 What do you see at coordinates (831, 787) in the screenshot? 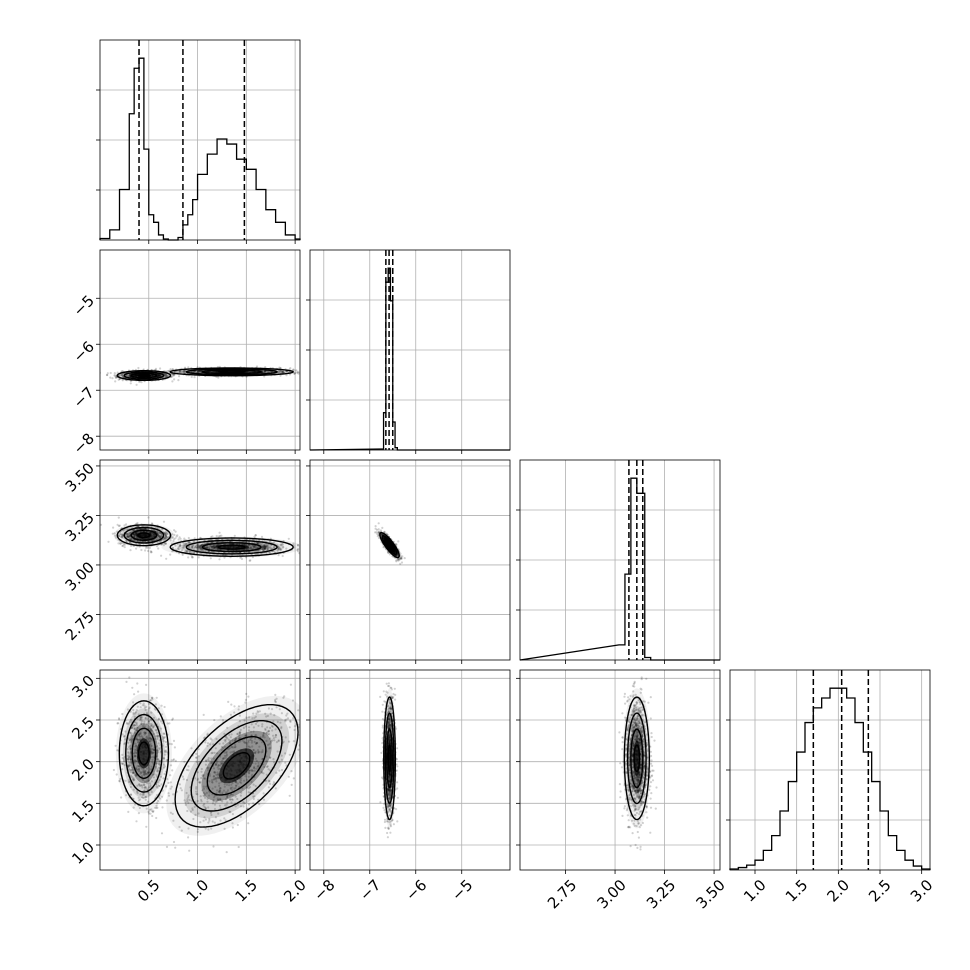
I see `hist-3-panel: 1.0 1.5 2.0 2.5 3.0` at bounding box center [831, 787].